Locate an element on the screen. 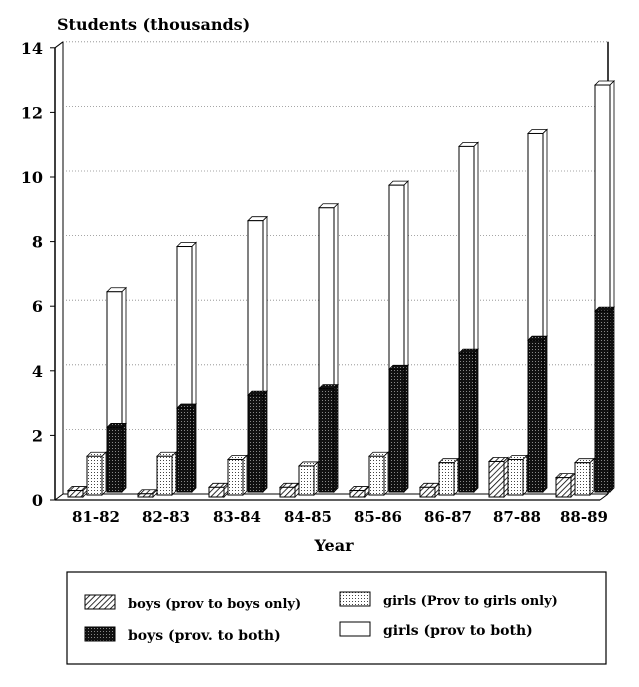  legend-box is located at coordinates (336, 618).